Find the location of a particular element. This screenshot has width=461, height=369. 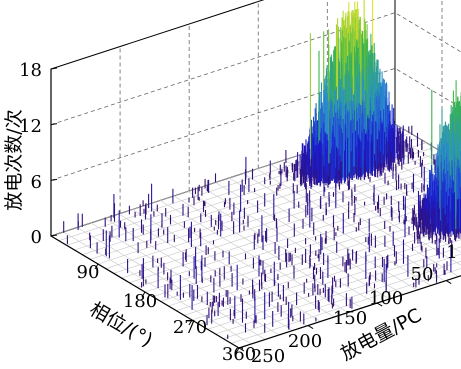

z-tick-label: 6 is located at coordinates (36, 182).